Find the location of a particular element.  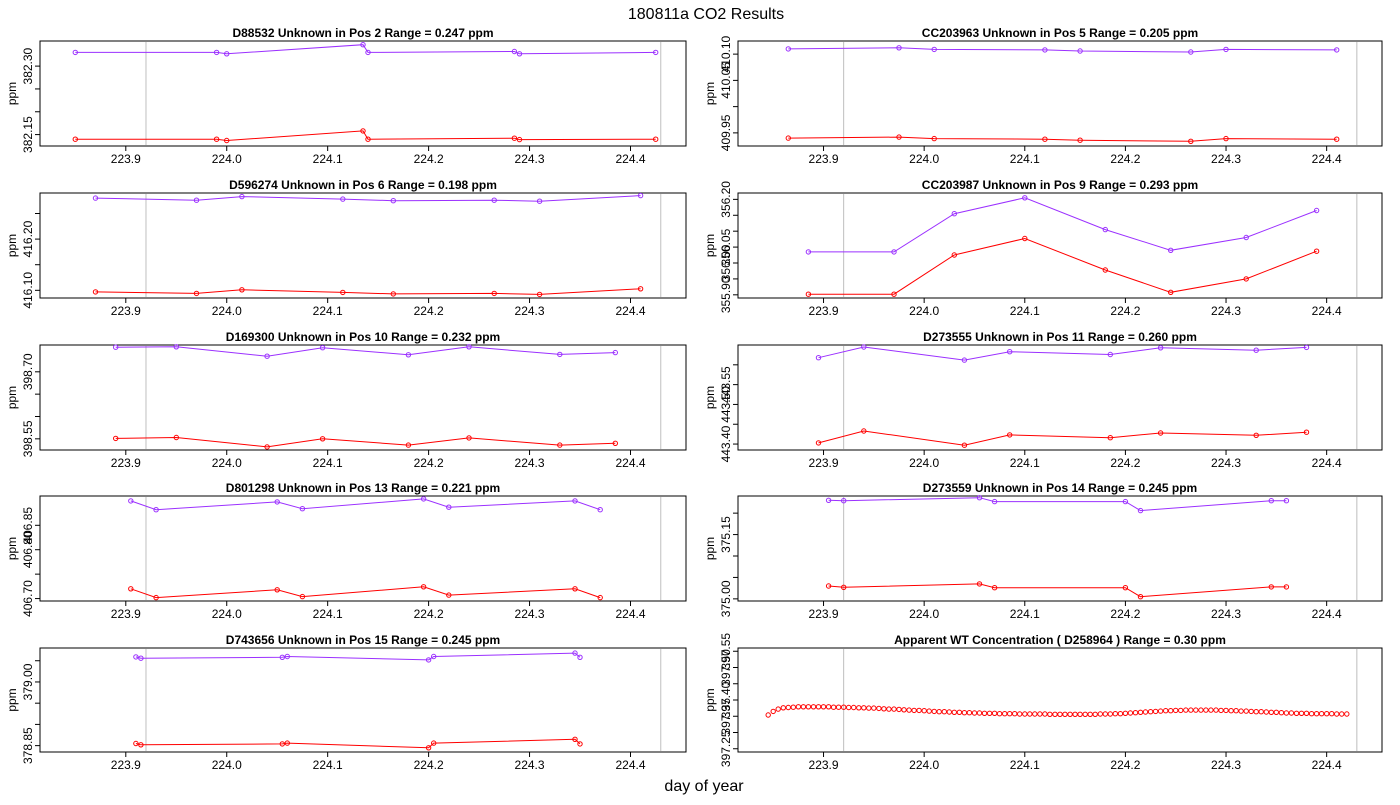

x-axis-title: day of year is located at coordinates (704, 786).